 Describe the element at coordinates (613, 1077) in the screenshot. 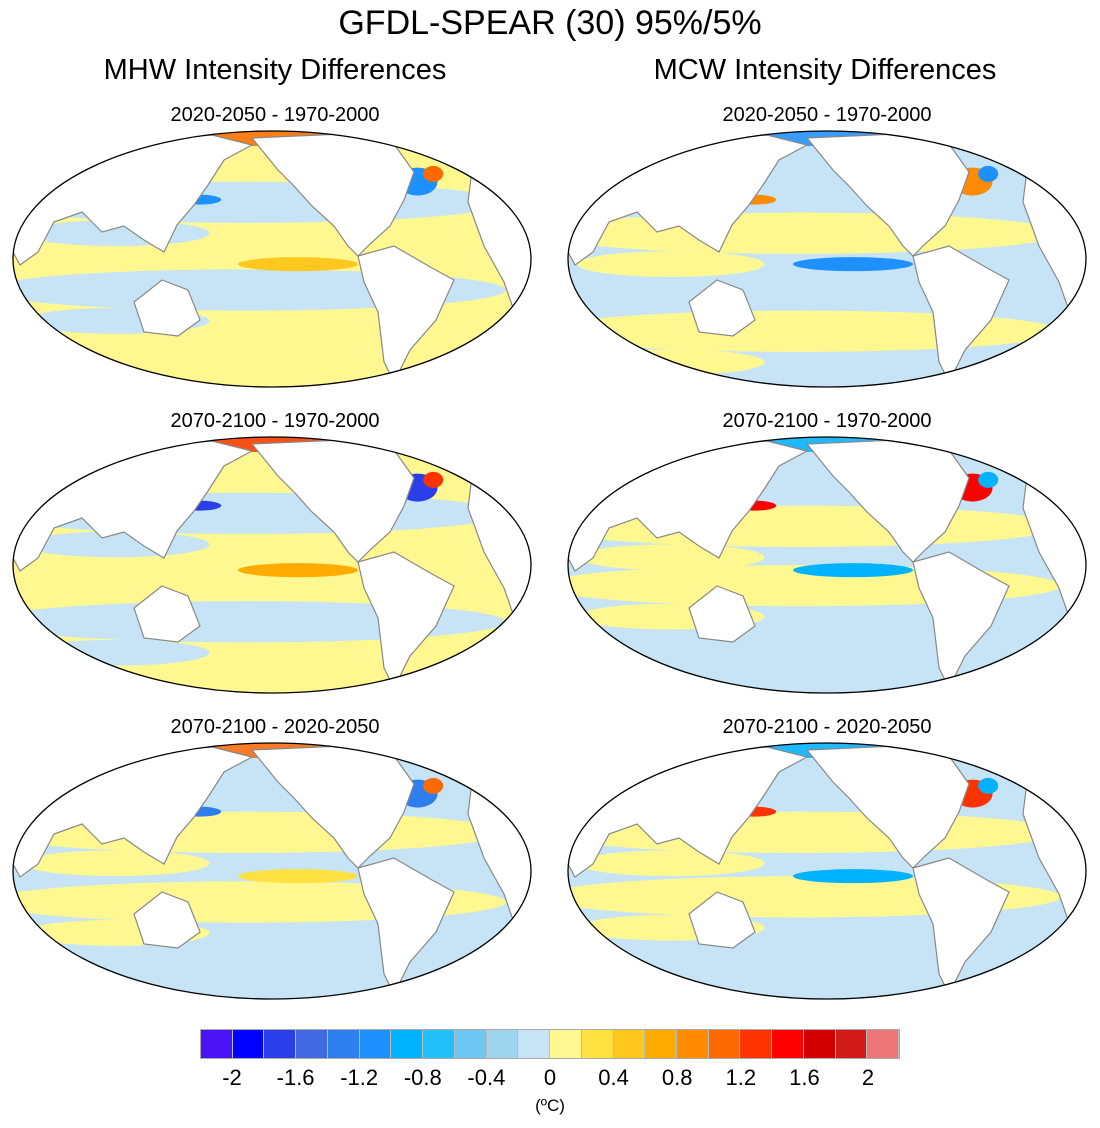

I see `colorbar-tick-label: 0.4` at that location.